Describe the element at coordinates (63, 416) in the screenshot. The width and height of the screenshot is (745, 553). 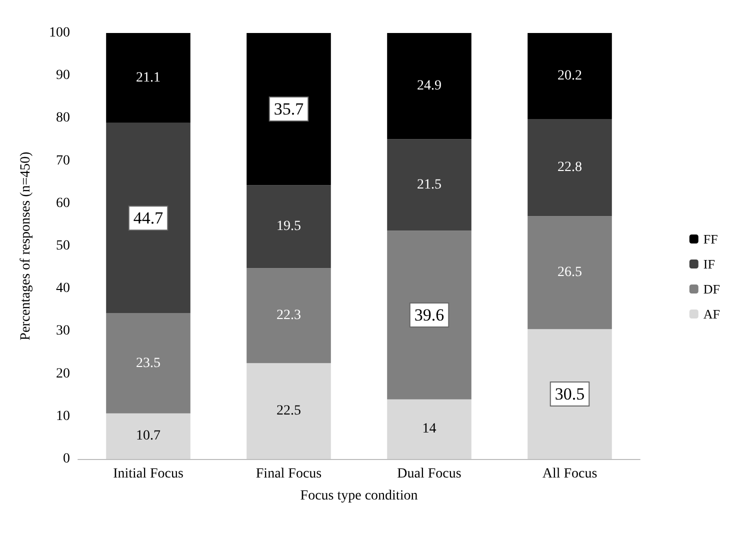
I see `y-tick-label: 10` at that location.